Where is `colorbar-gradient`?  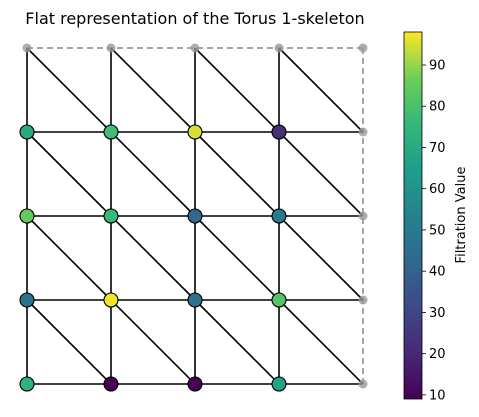 colorbar-gradient is located at coordinates (413, 215).